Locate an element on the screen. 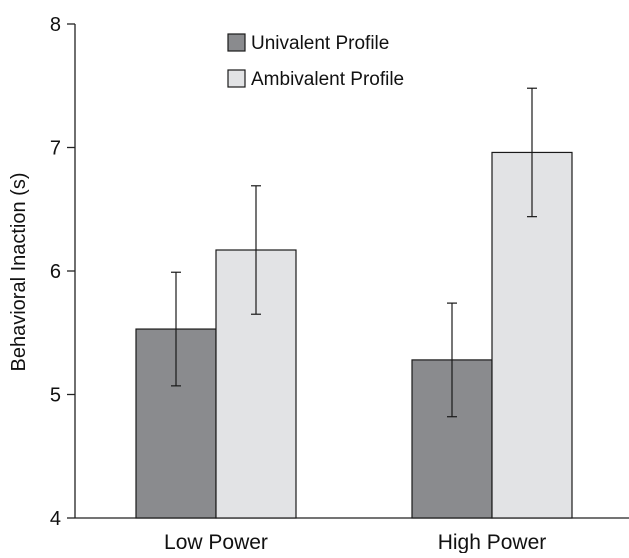 Image resolution: width=629 pixels, height=558 pixels. x-category-label: Low Power is located at coordinates (216, 542).